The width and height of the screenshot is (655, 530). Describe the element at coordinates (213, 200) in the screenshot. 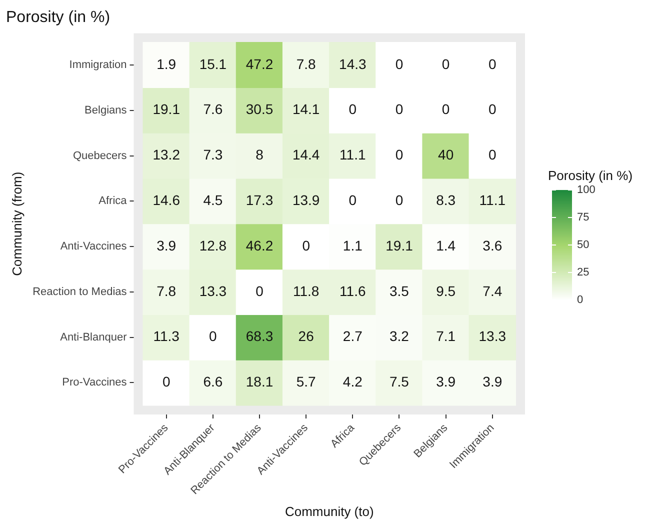

I see `data-label: 4.5` at that location.